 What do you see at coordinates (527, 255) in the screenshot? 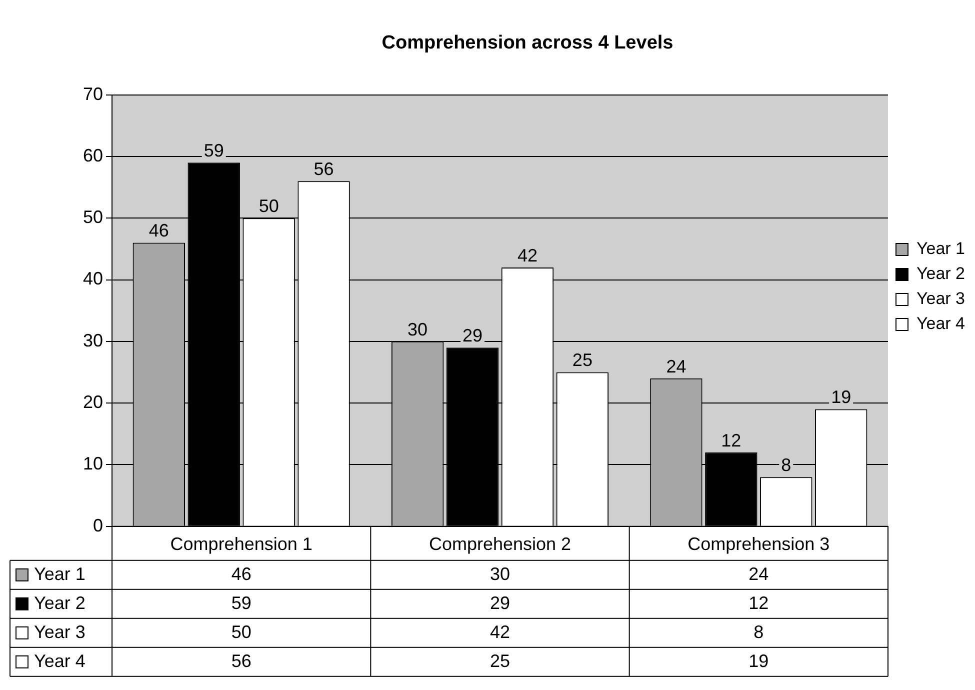
I see `annotation: 42` at bounding box center [527, 255].